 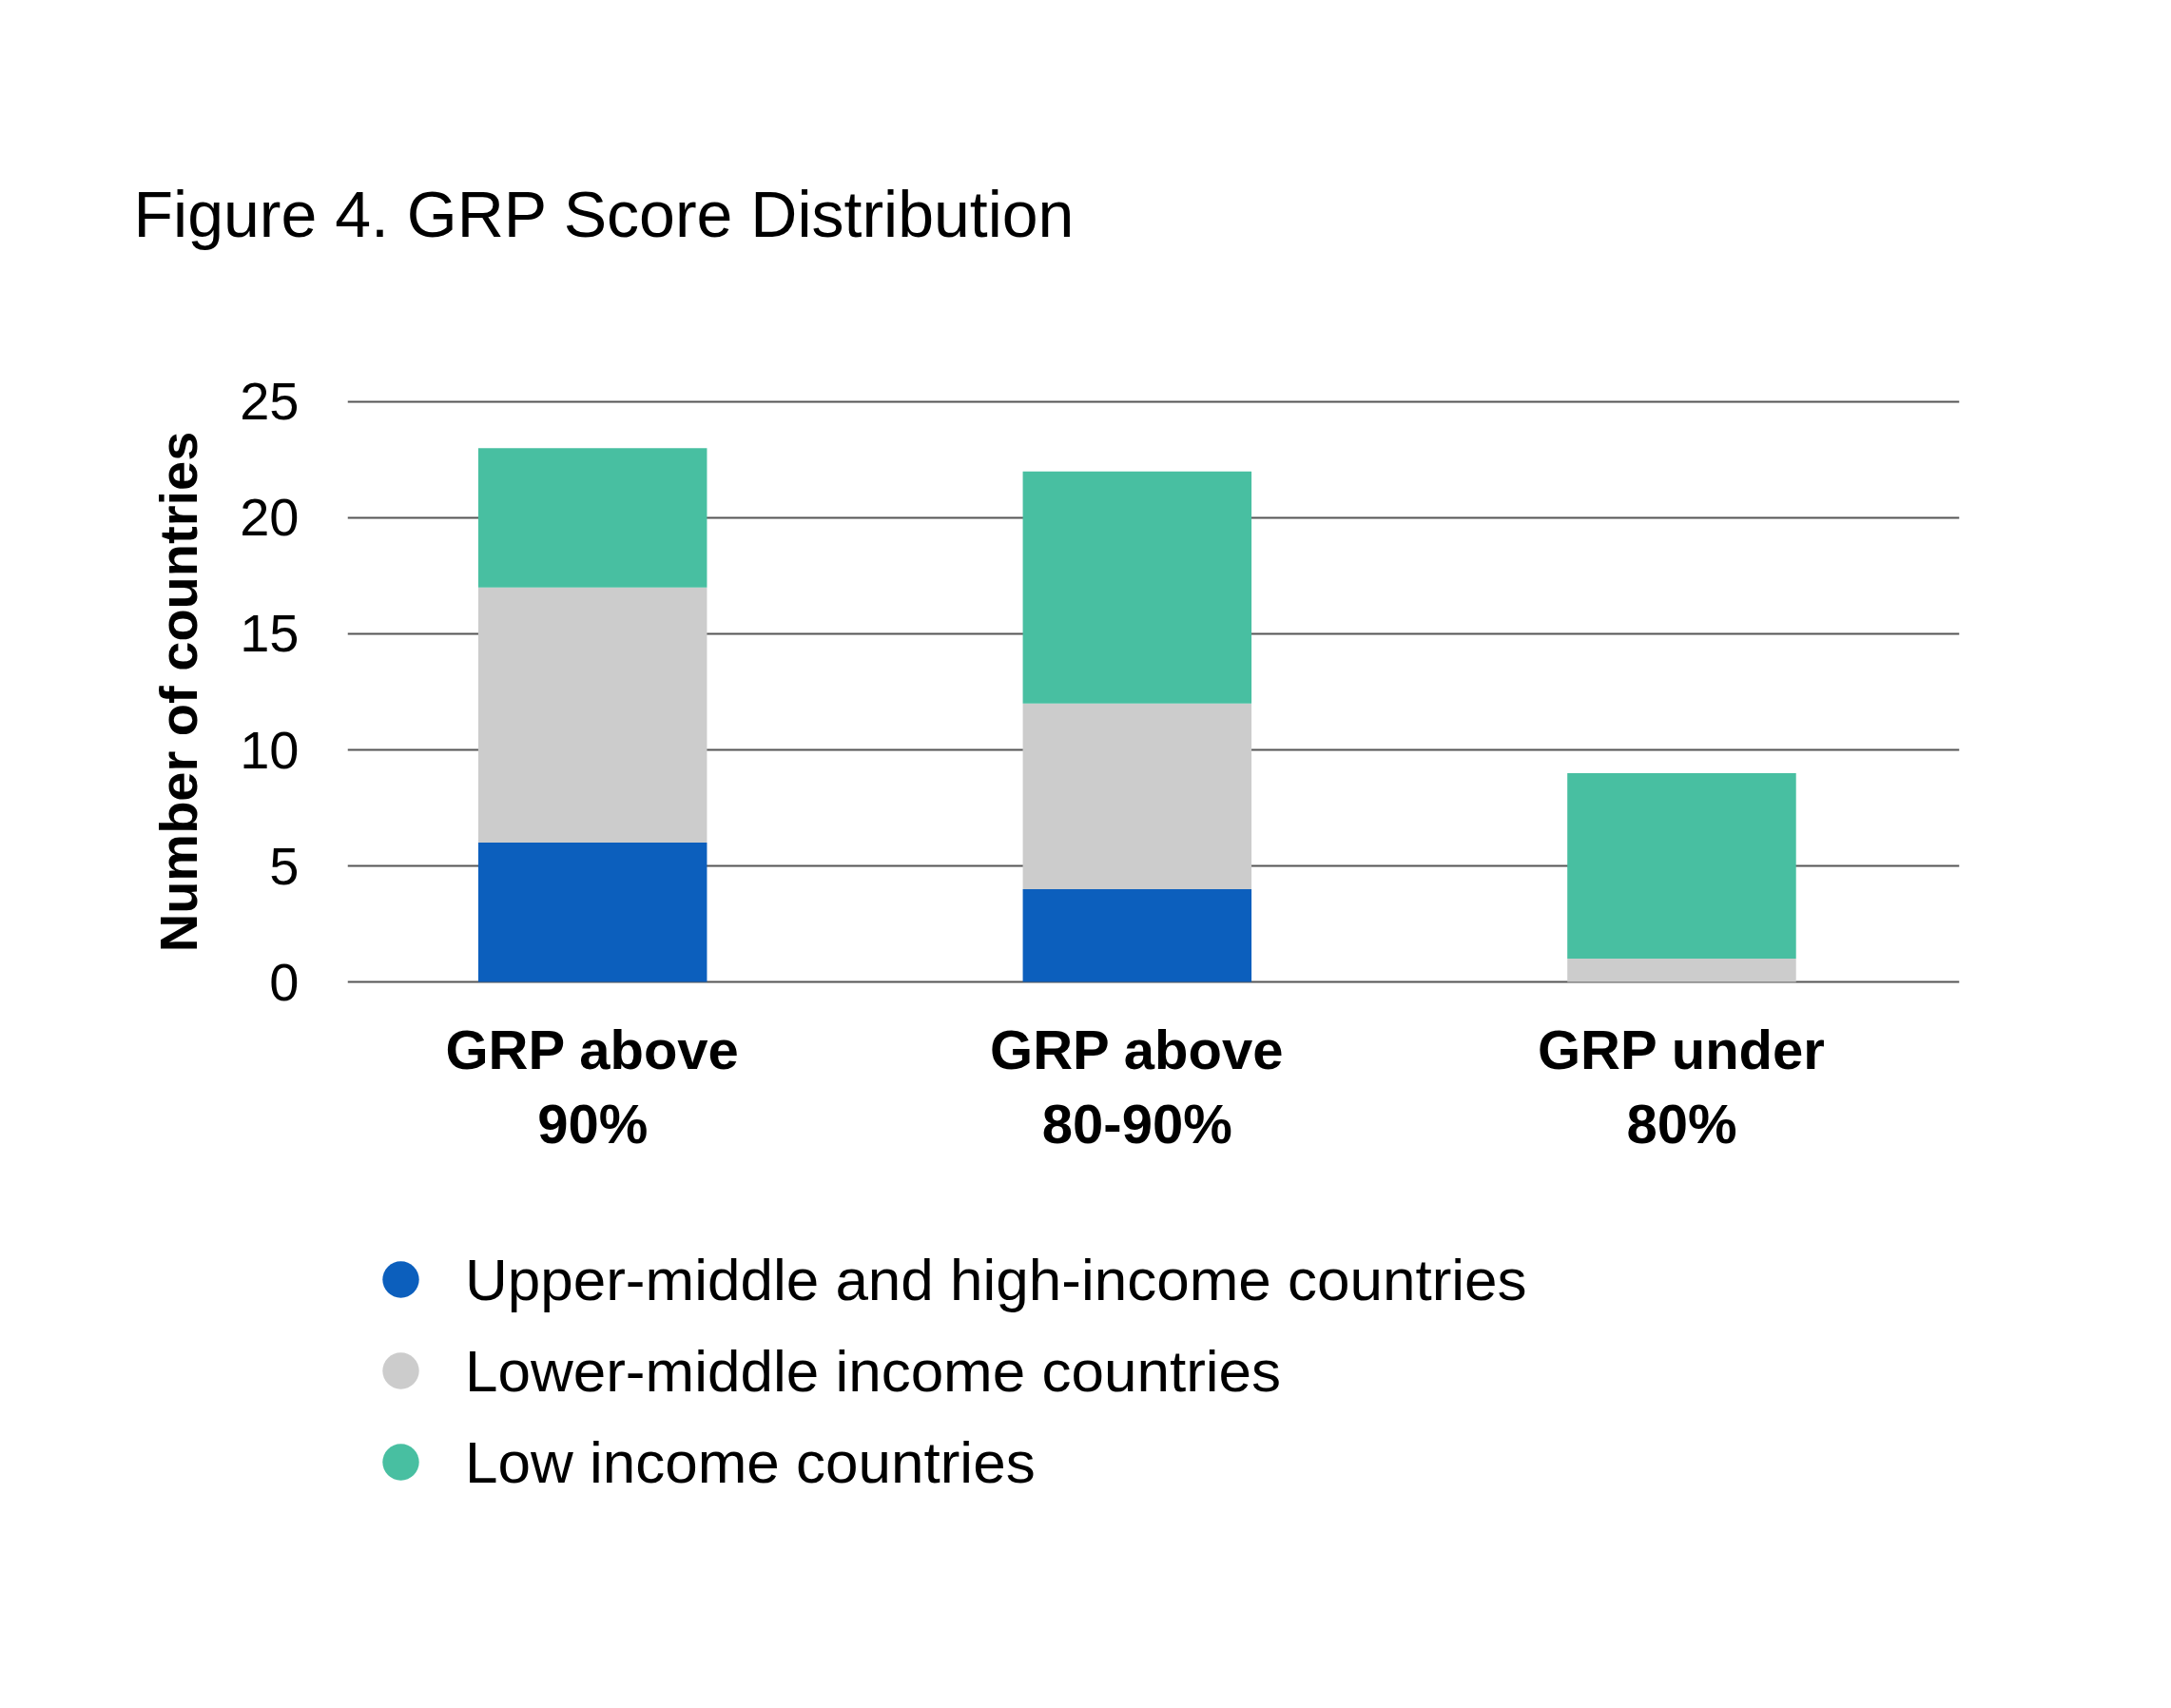 What do you see at coordinates (270, 633) in the screenshot?
I see `y-tick-label: 15` at bounding box center [270, 633].